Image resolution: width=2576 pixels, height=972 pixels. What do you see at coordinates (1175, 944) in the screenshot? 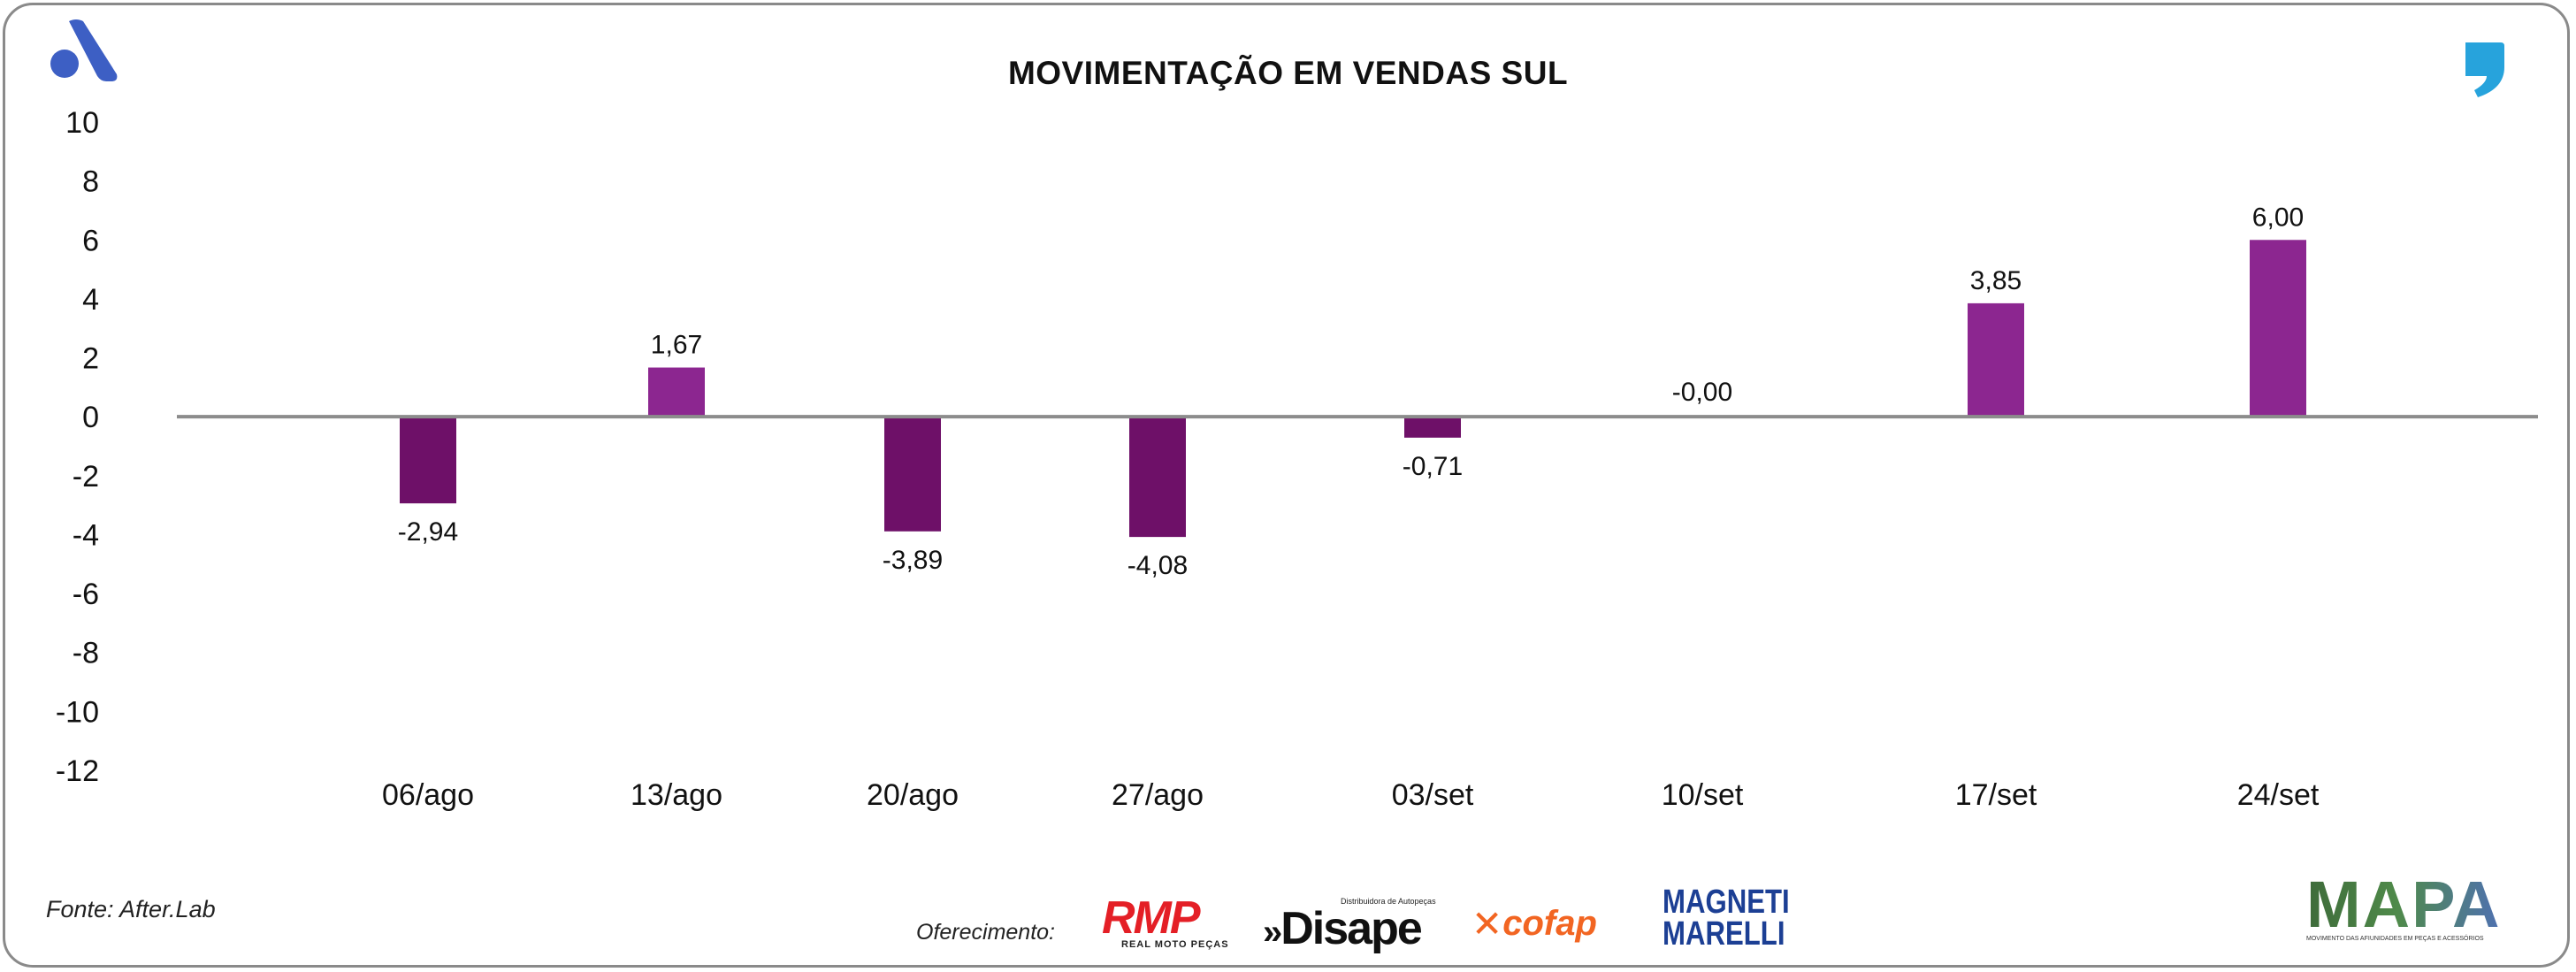
I see `rmp-tagline: REAL MOTO PEÇAS` at bounding box center [1175, 944].